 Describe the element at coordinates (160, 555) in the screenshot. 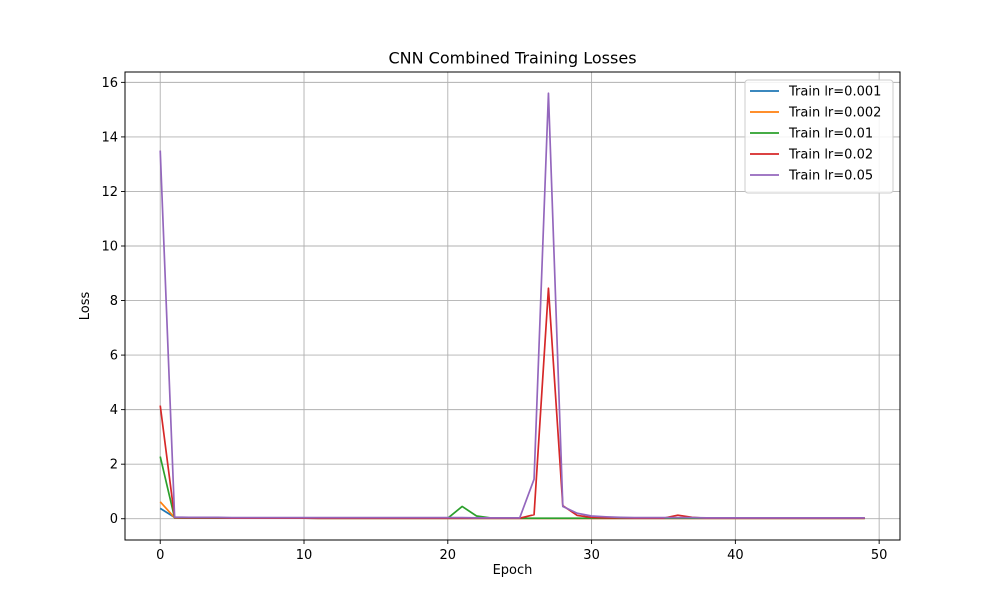

I see `x-tick-label: 0` at that location.